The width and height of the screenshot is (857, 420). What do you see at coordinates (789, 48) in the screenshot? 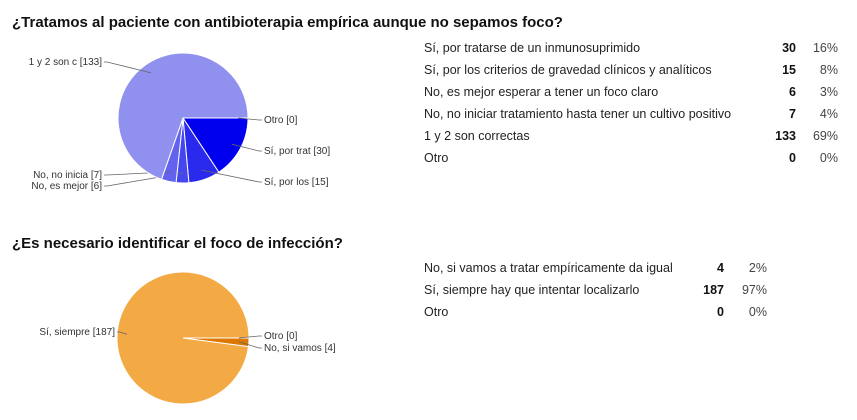
I see `response-count: 30` at bounding box center [789, 48].